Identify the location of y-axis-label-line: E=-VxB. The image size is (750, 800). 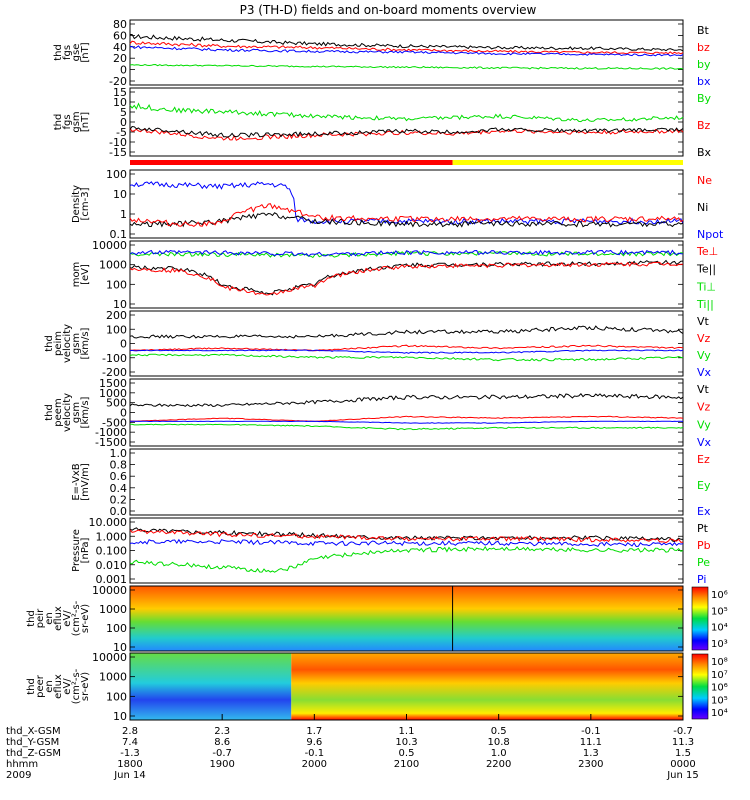
(76, 481).